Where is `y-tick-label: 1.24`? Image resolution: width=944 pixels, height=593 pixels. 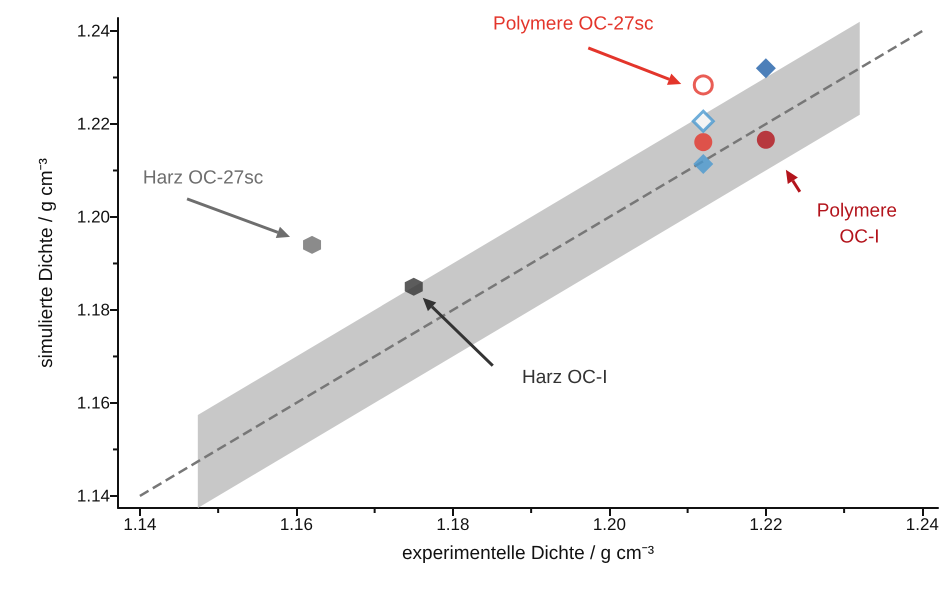 y-tick-label: 1.24 is located at coordinates (93, 31).